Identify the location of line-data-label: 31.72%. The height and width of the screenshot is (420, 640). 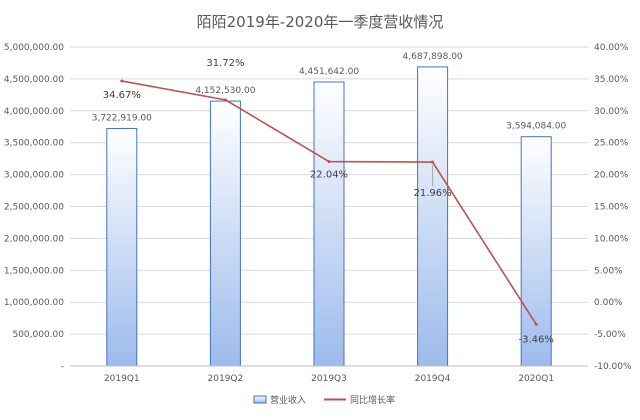
(225, 63).